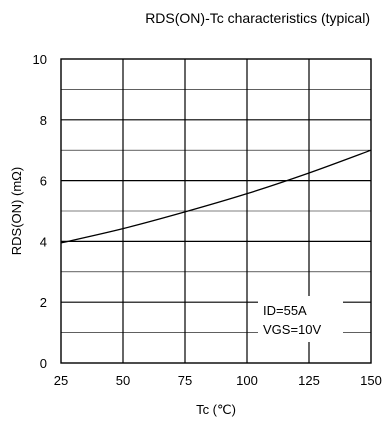 This screenshot has width=387, height=425. I want to click on x-tick-label: 125, so click(309, 380).